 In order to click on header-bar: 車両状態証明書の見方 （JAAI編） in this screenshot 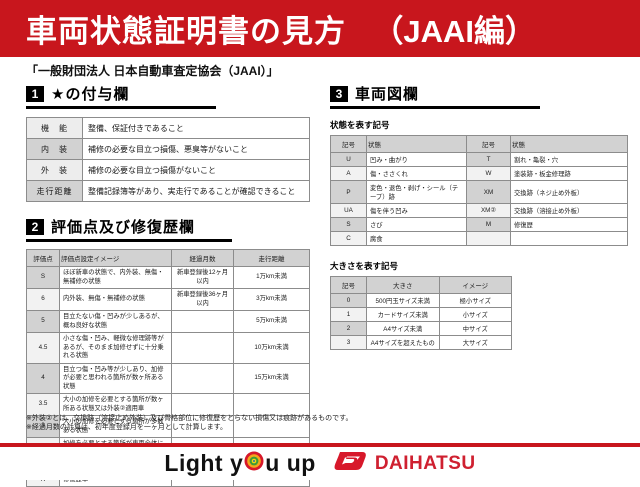, I will do `click(320, 28)`.